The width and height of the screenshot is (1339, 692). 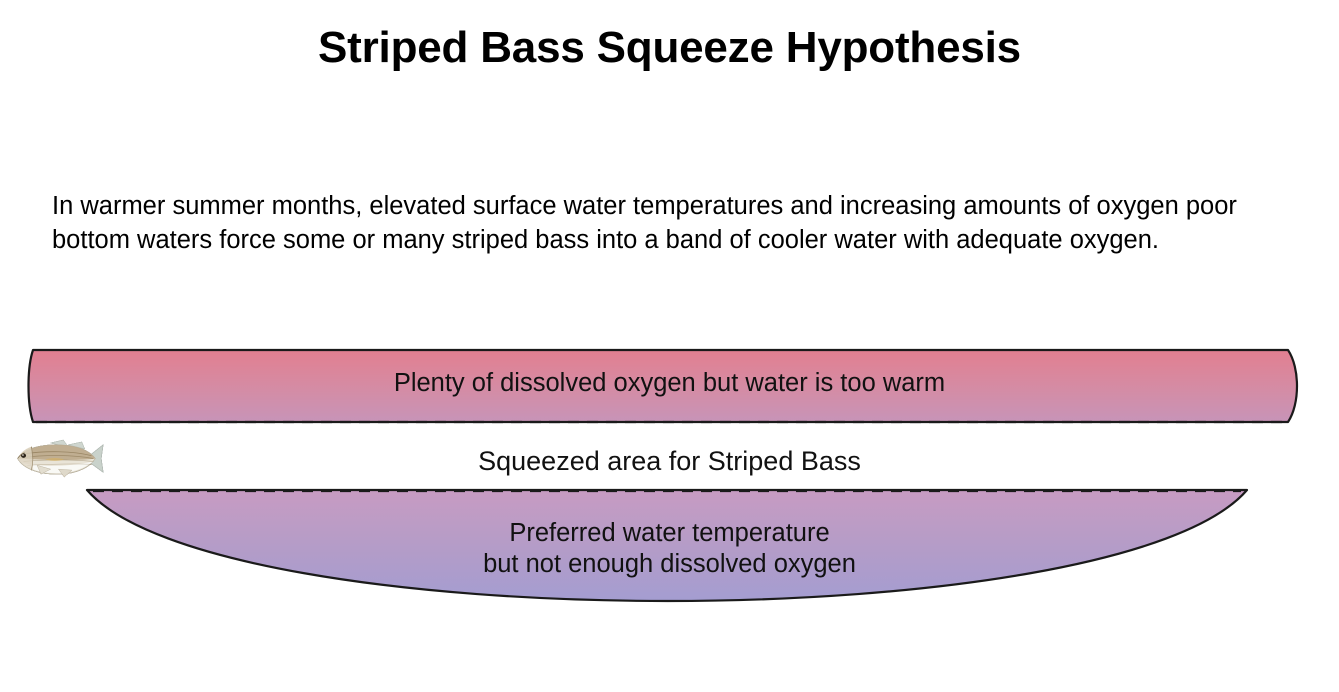 What do you see at coordinates (667, 545) in the screenshot?
I see `cold-water-band` at bounding box center [667, 545].